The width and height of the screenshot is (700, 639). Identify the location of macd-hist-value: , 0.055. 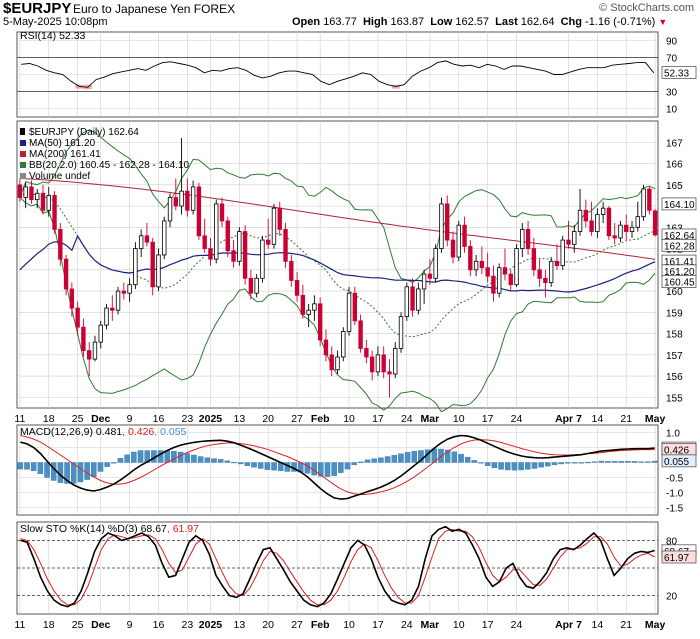
(170, 432).